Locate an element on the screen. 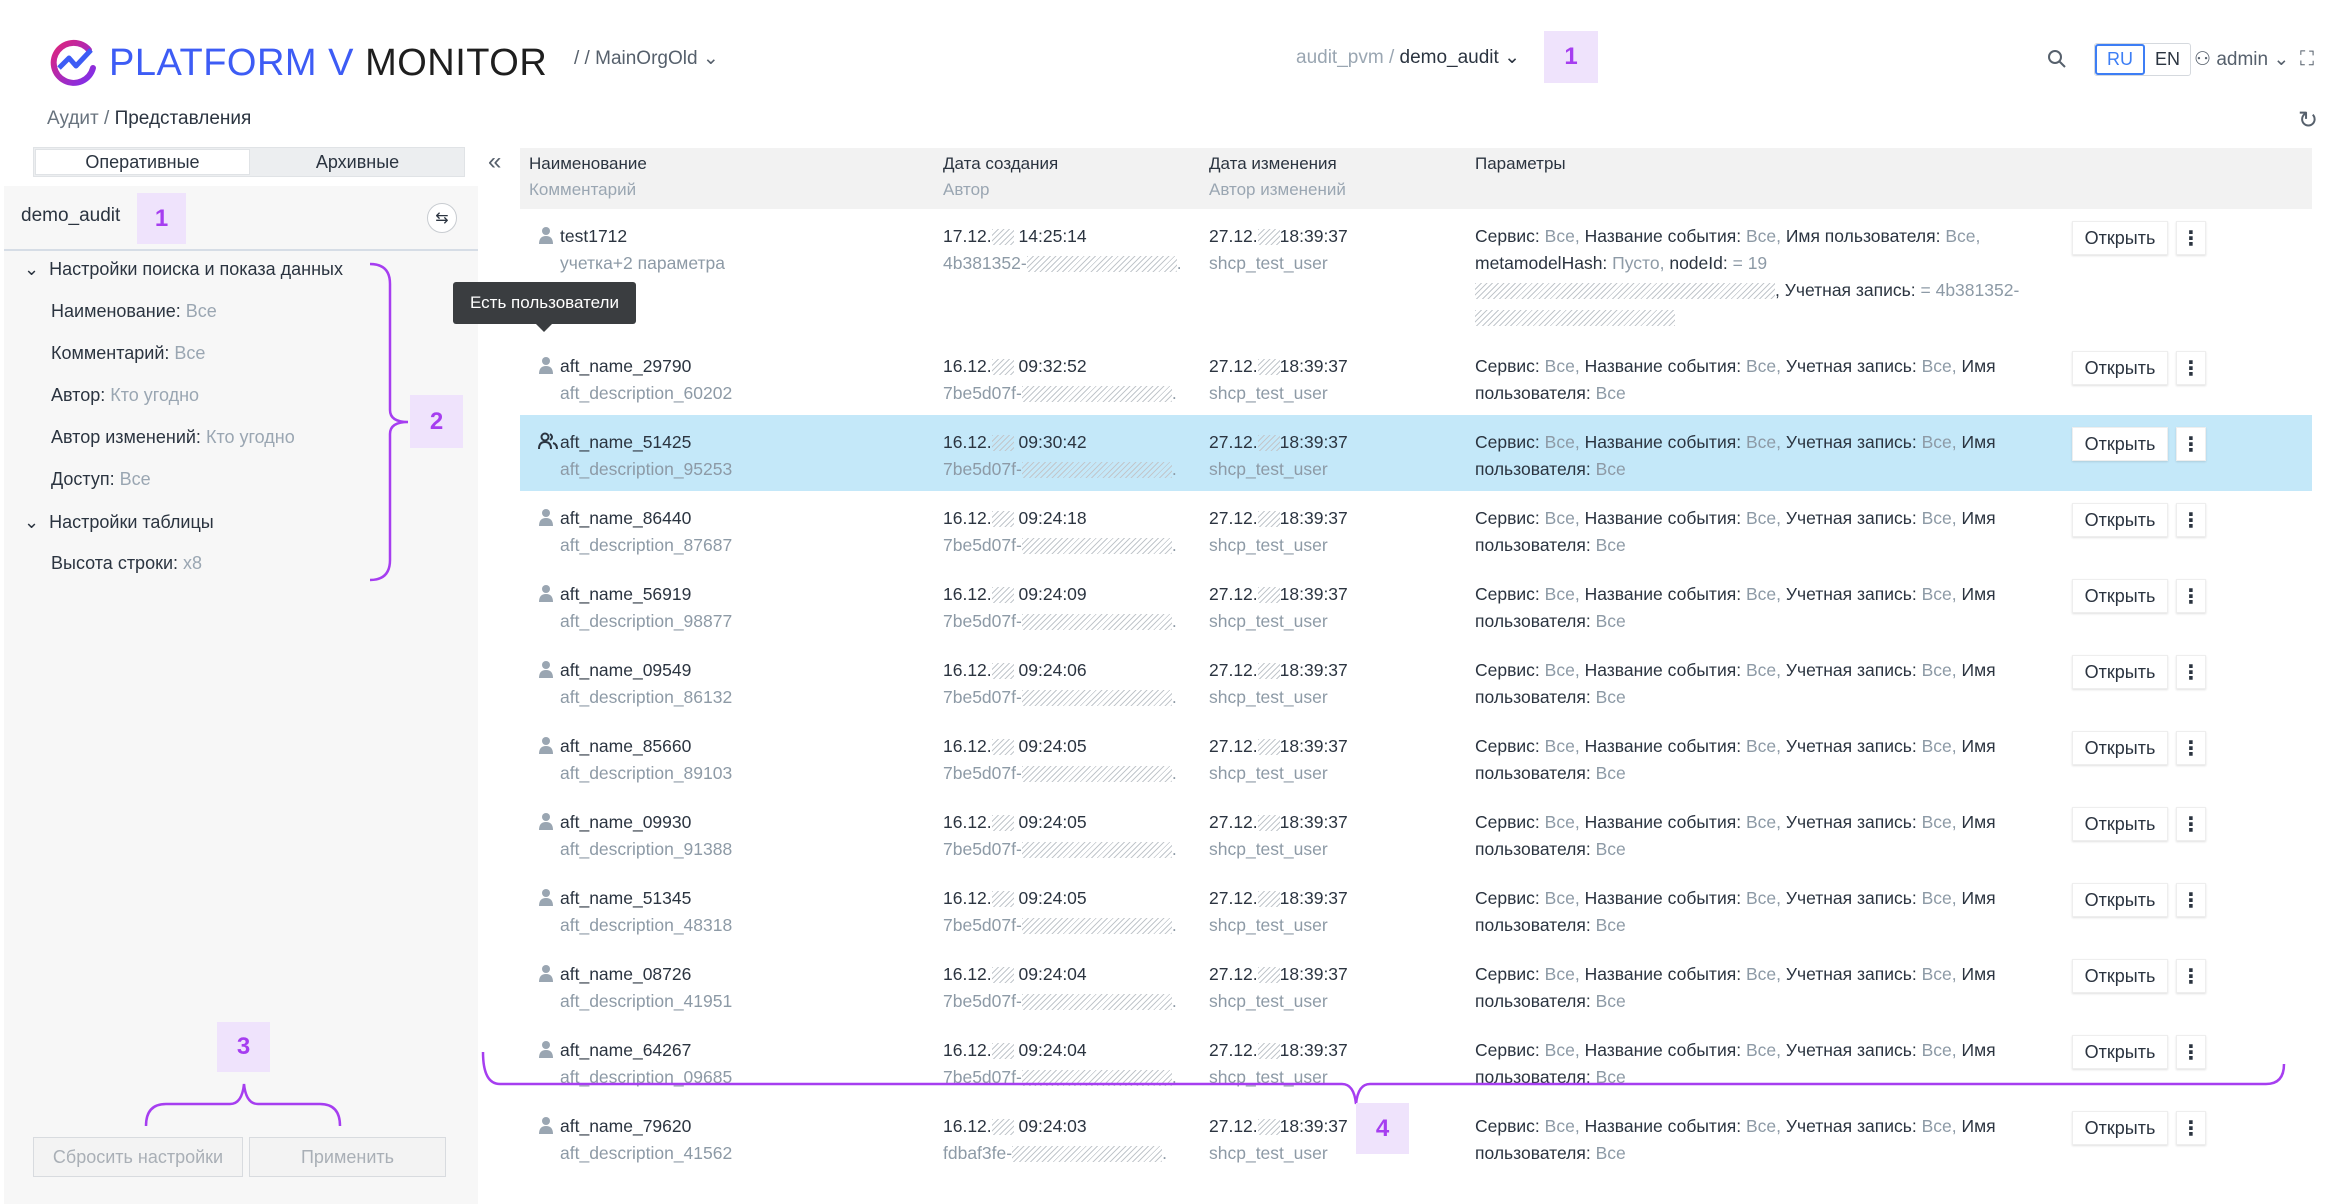  column-header-modified: Дата изменения is located at coordinates (1273, 163).